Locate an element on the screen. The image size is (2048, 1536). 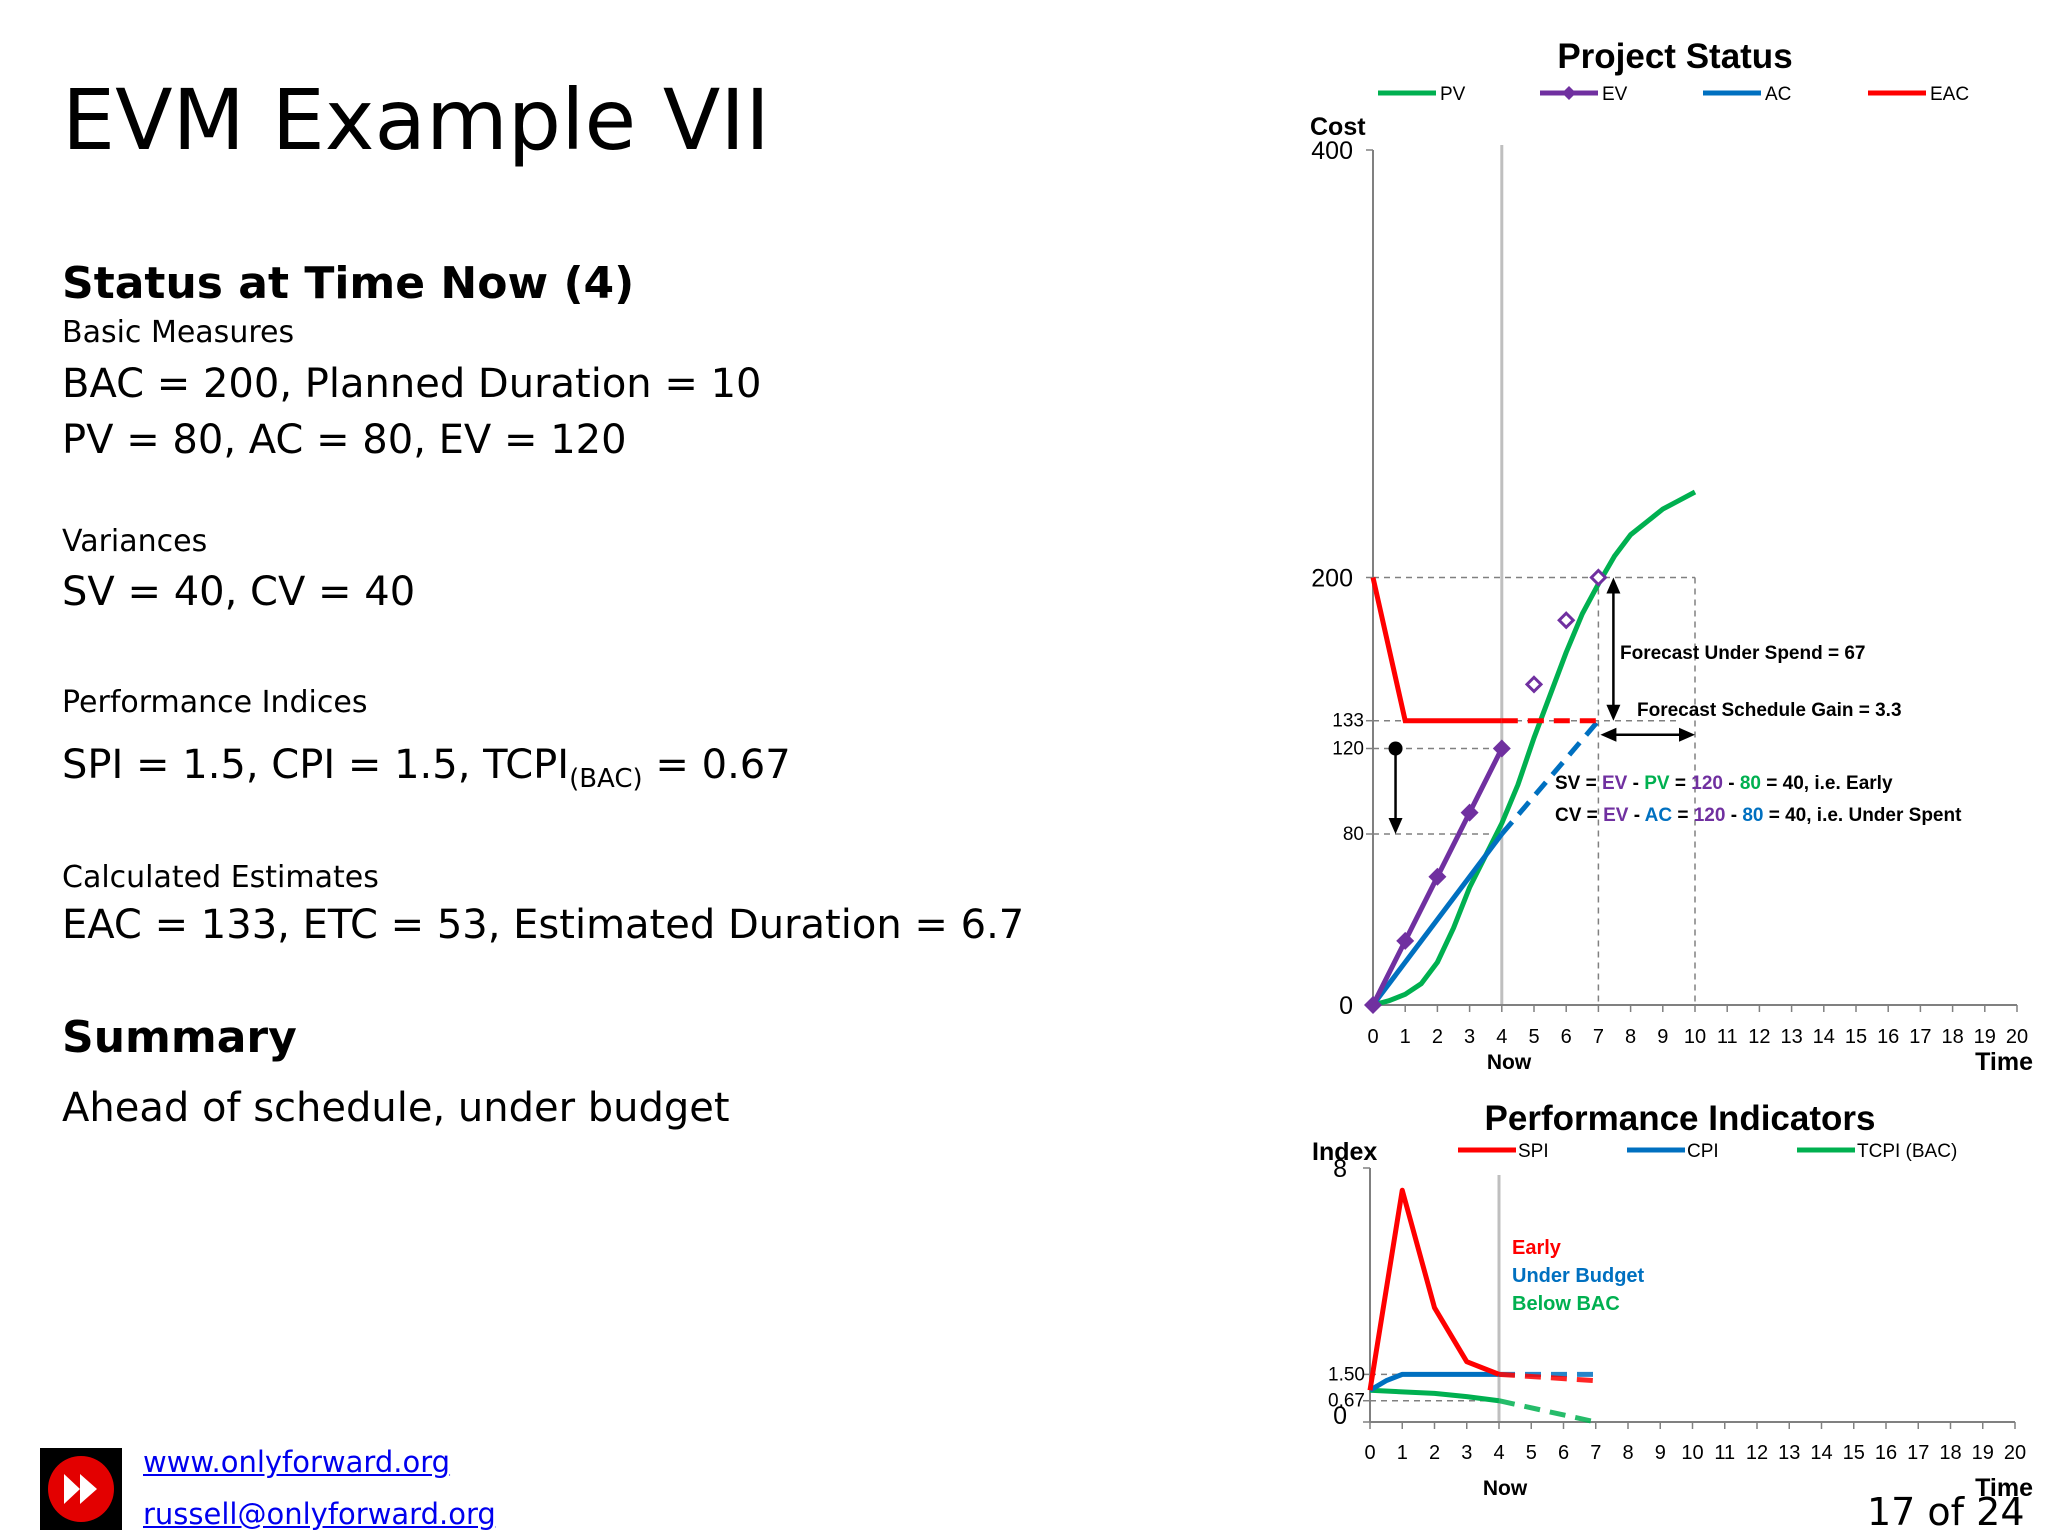
legend-label-spi: SPI is located at coordinates (1533, 1151).